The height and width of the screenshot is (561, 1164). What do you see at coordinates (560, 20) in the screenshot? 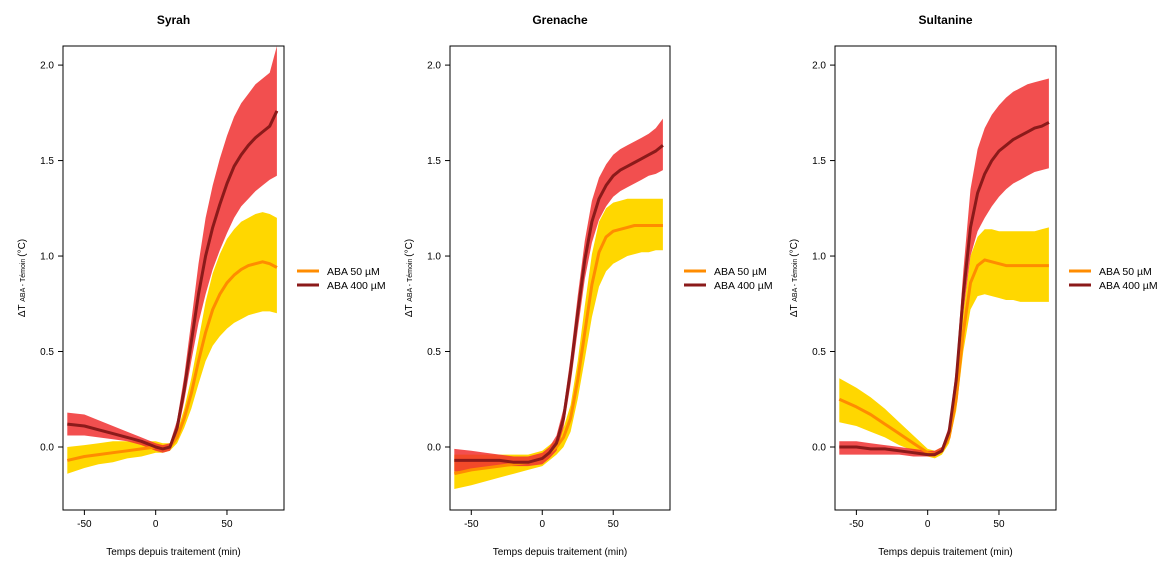
I see `chart-title: Grenache` at bounding box center [560, 20].